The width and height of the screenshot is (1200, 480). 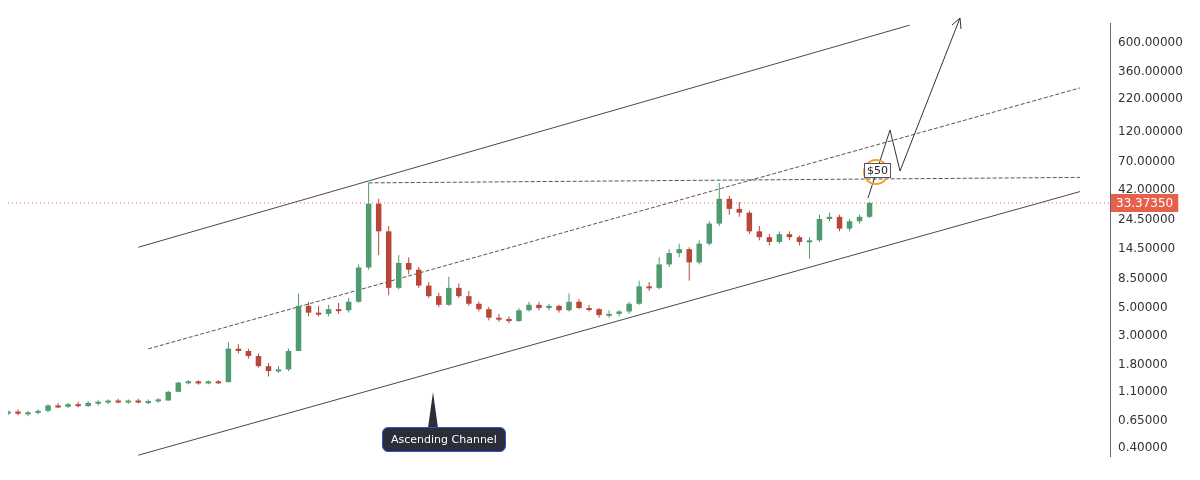 I want to click on y-tick-label: 70.00000, so click(x=1147, y=161).